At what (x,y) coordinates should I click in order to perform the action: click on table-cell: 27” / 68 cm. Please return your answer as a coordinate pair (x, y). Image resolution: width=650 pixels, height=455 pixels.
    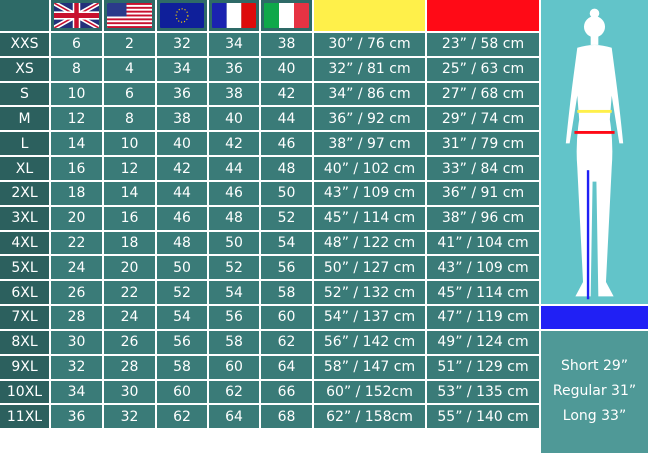
    Looking at the image, I should click on (483, 94).